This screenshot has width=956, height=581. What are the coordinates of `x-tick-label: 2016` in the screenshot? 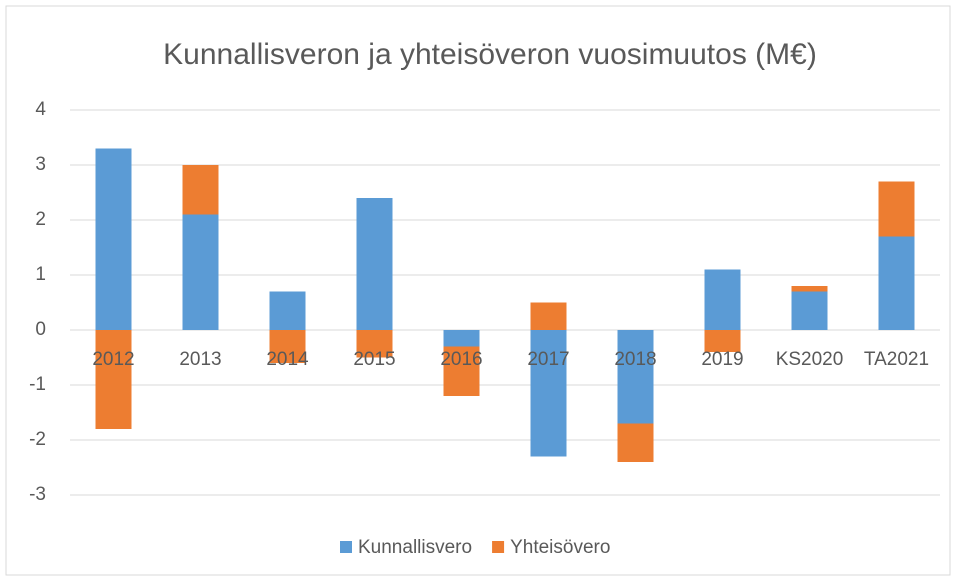 It's located at (461, 359).